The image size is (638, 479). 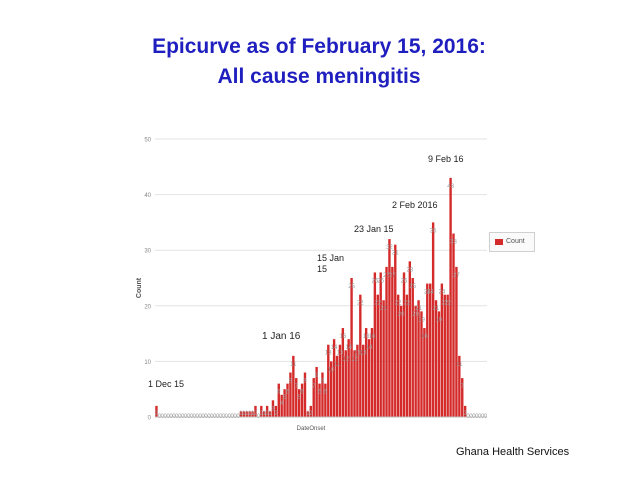 I want to click on bar-value-label: 7, so click(x=297, y=387).